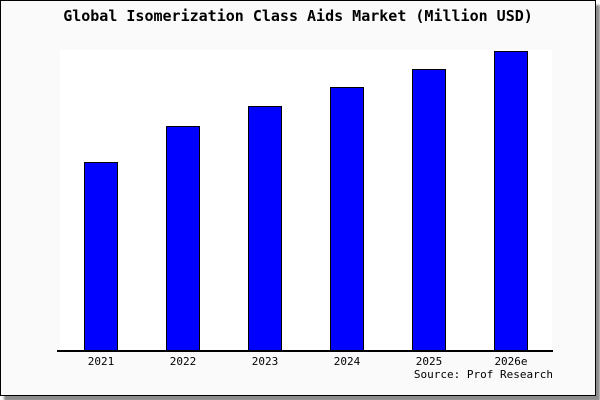  What do you see at coordinates (511, 200) in the screenshot?
I see `bar-2026e` at bounding box center [511, 200].